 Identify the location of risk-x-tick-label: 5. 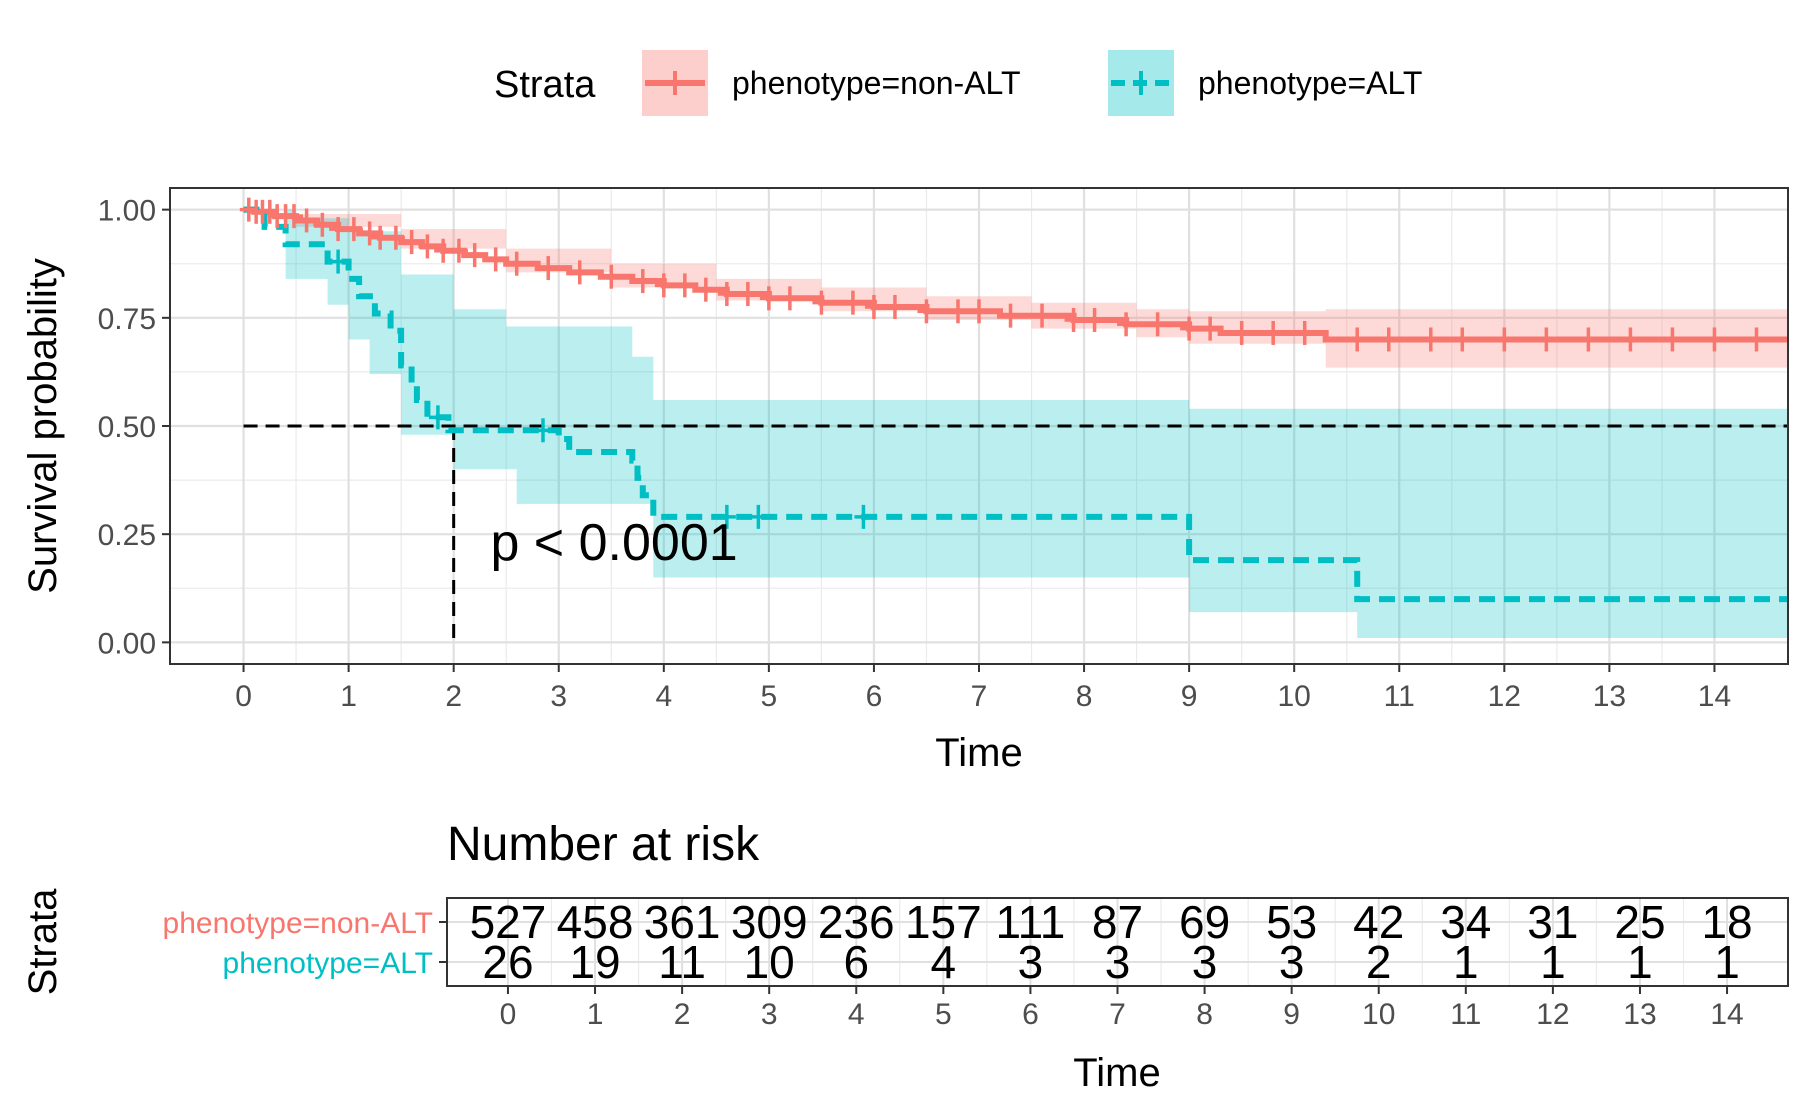
(943, 1014).